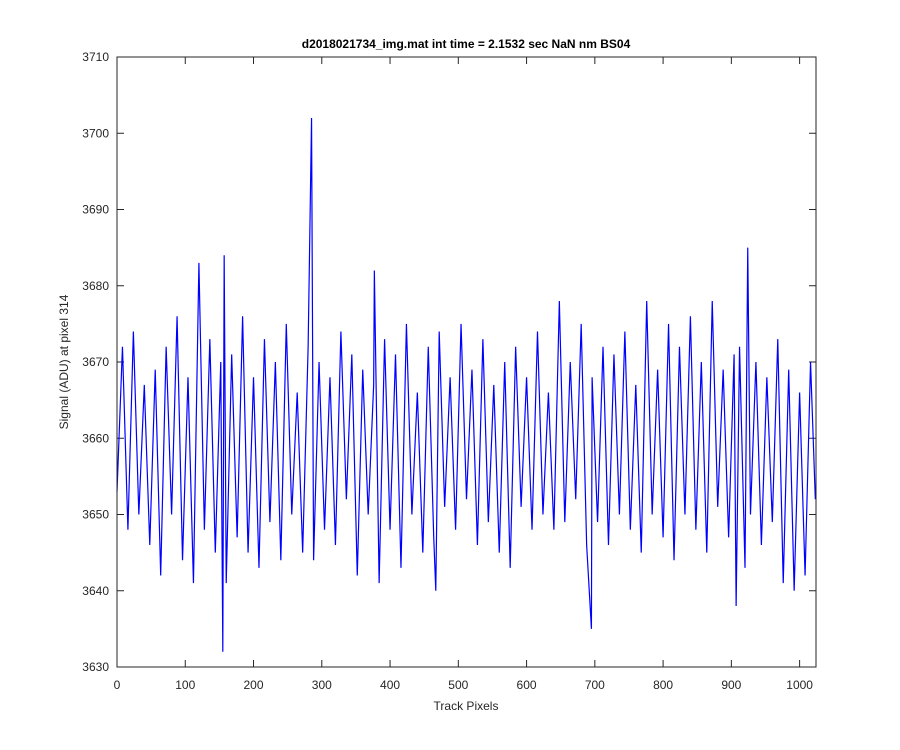 Image resolution: width=900 pixels, height=750 pixels. What do you see at coordinates (390, 685) in the screenshot?
I see `x-tick-label: 400` at bounding box center [390, 685].